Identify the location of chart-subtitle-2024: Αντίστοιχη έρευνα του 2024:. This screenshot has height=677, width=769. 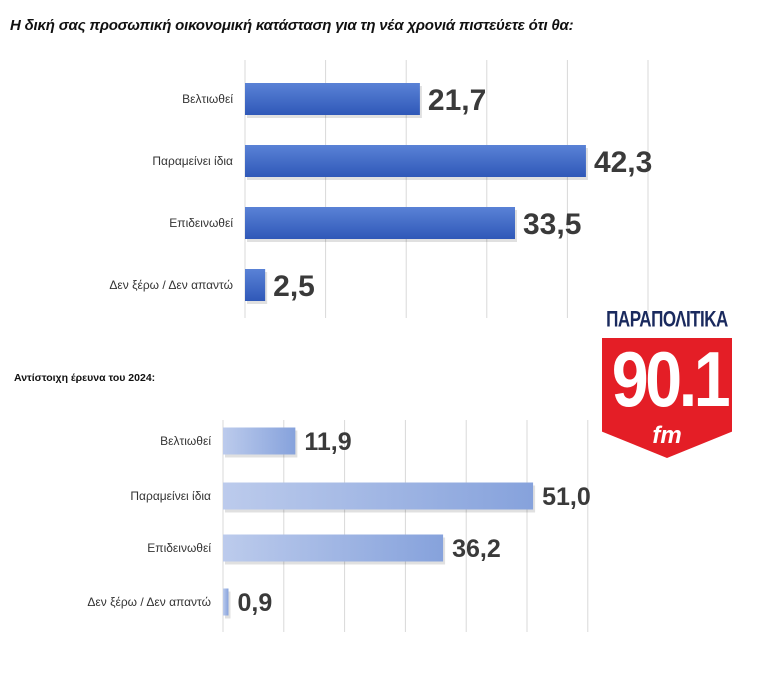
(85, 378).